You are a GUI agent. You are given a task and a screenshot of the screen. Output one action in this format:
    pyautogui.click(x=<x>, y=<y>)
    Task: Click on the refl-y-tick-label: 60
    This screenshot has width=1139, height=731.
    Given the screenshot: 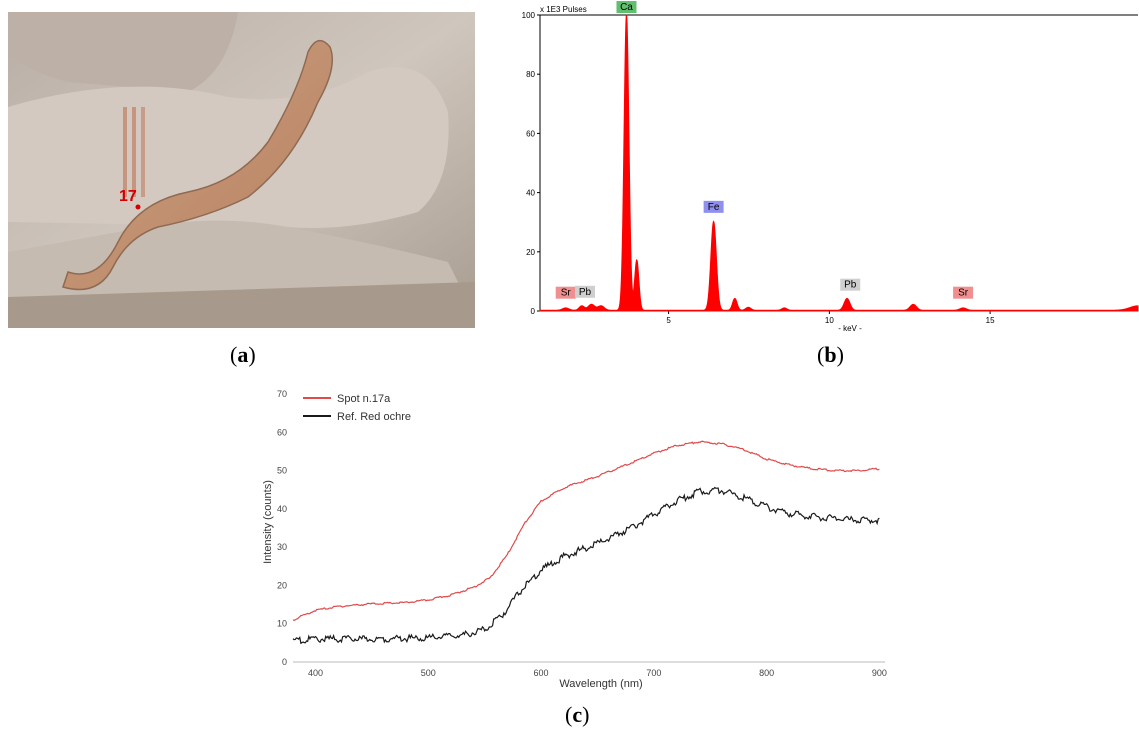 What is the action you would take?
    pyautogui.click(x=282, y=432)
    